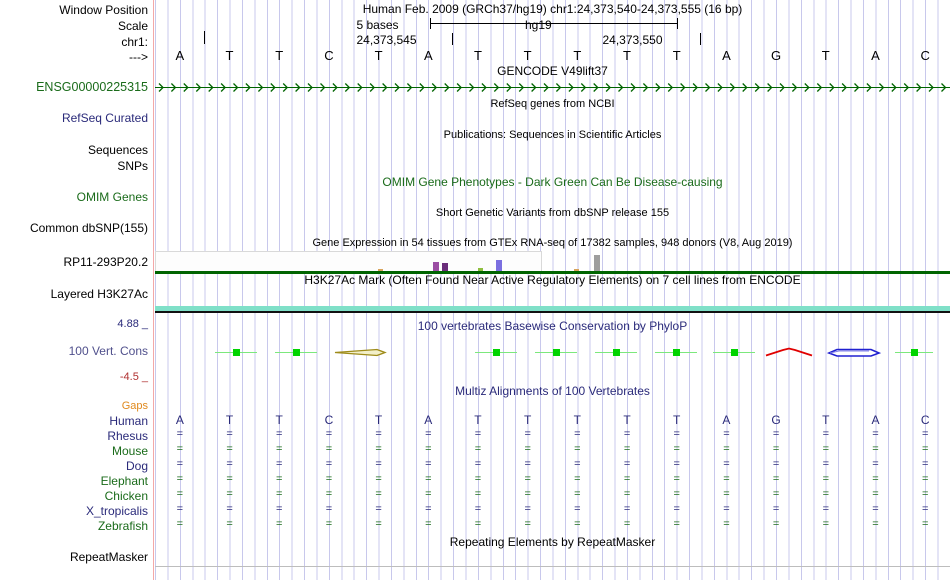  I want to click on label-scale: Scale, so click(132, 26).